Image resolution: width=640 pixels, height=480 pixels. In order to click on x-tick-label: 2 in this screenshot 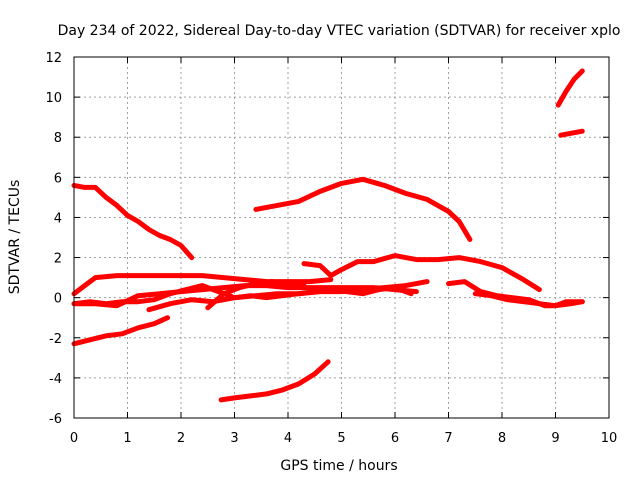, I will do `click(181, 438)`.